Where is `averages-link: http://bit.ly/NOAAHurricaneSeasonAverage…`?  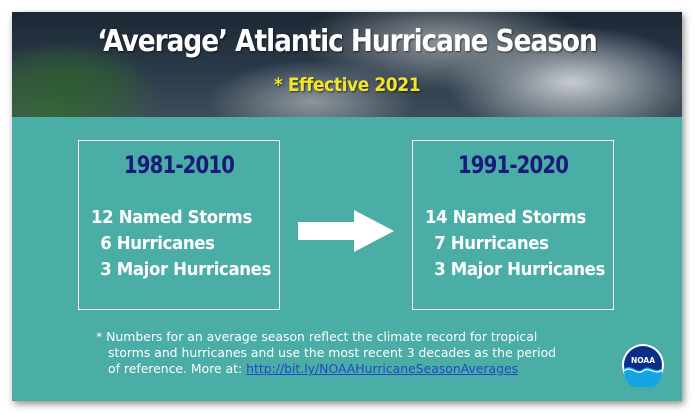 averages-link: http://bit.ly/NOAAHurricaneSeasonAverage… is located at coordinates (382, 368).